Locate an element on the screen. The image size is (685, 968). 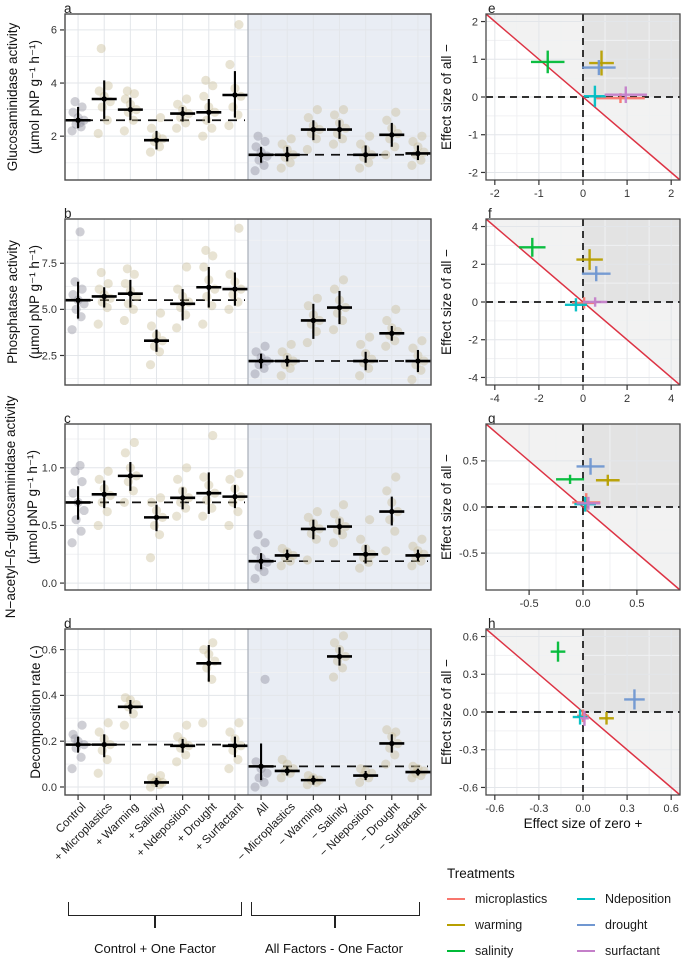
legend-item-label: salinity is located at coordinates (494, 951).